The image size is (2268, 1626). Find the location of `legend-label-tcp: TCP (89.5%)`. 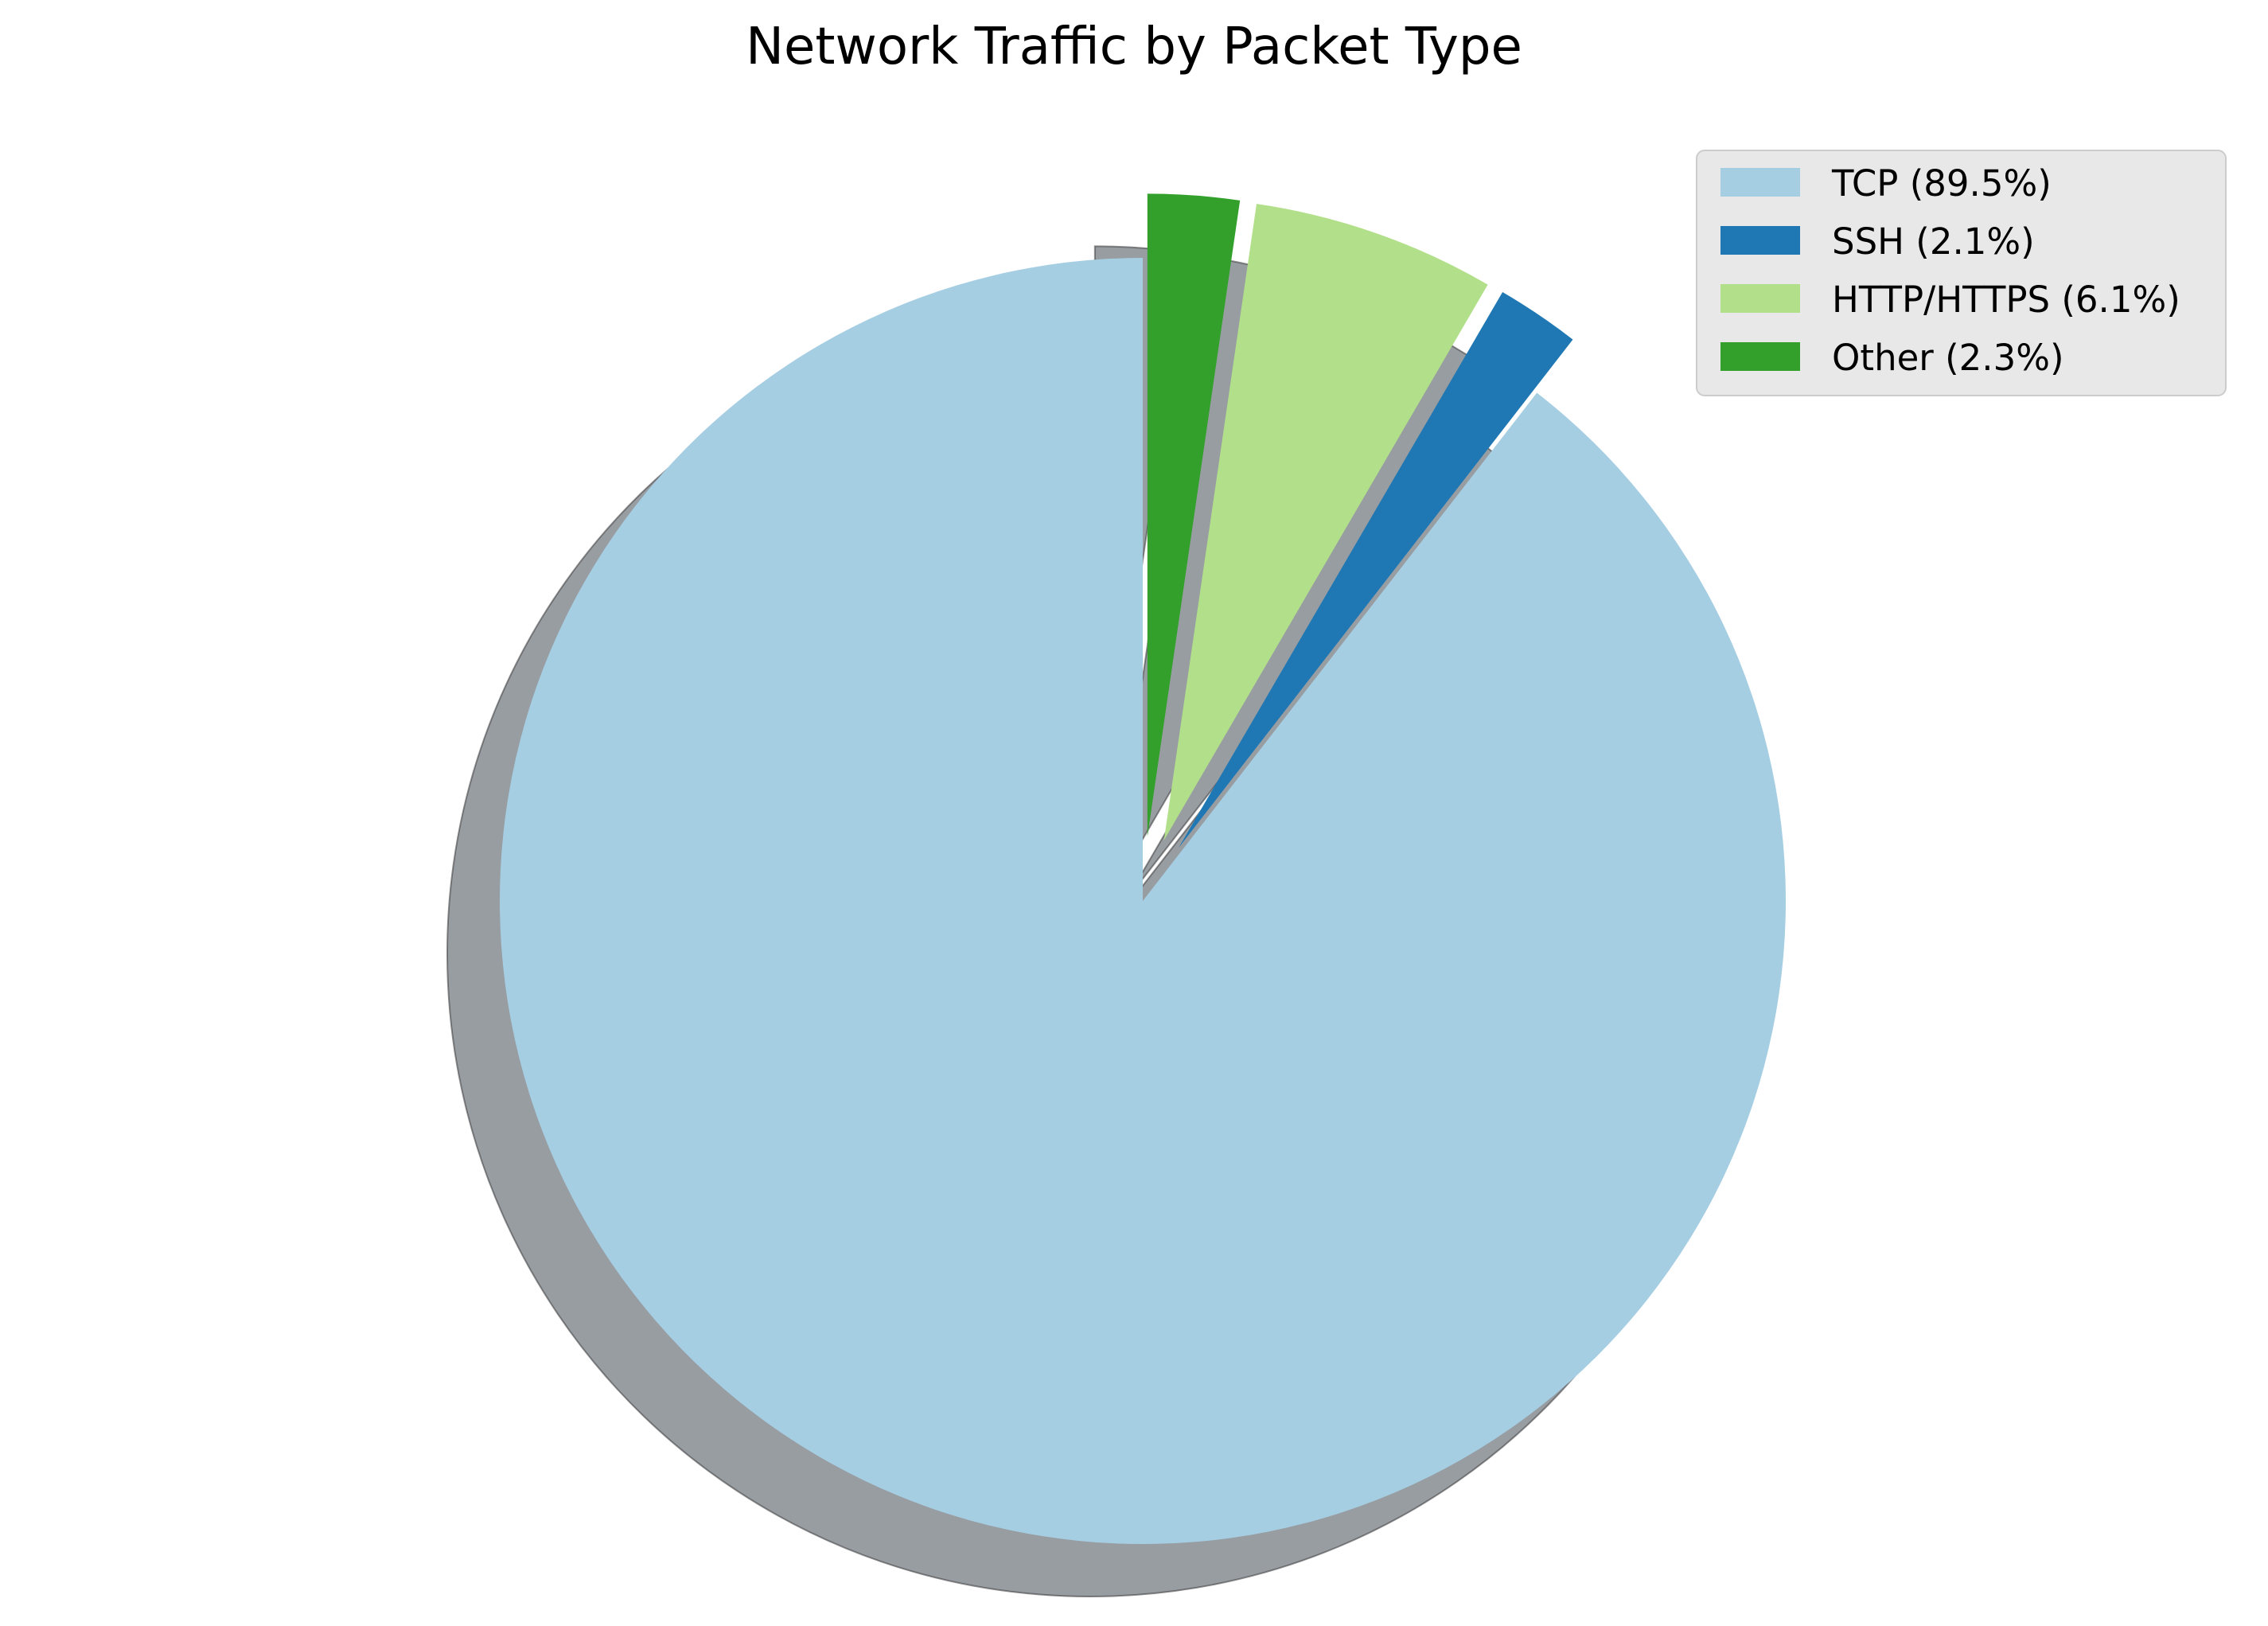

legend-label-tcp: TCP (89.5%) is located at coordinates (1941, 183).